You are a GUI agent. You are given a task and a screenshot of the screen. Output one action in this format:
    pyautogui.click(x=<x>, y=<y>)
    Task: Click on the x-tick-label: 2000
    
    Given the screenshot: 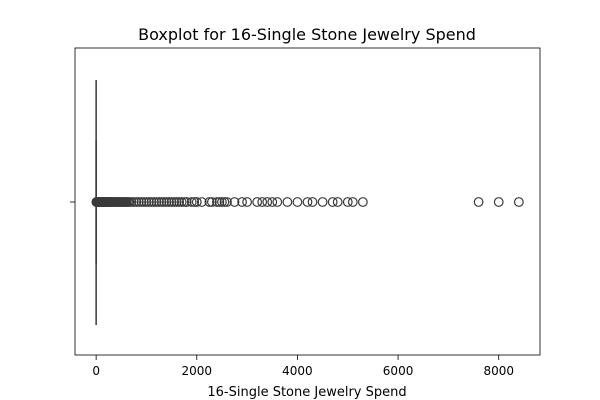 What is the action you would take?
    pyautogui.click(x=197, y=371)
    